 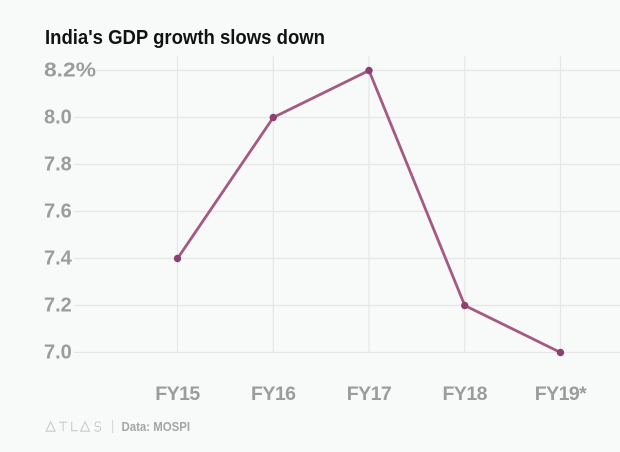 I want to click on svg-text: FY16, so click(x=273, y=394).